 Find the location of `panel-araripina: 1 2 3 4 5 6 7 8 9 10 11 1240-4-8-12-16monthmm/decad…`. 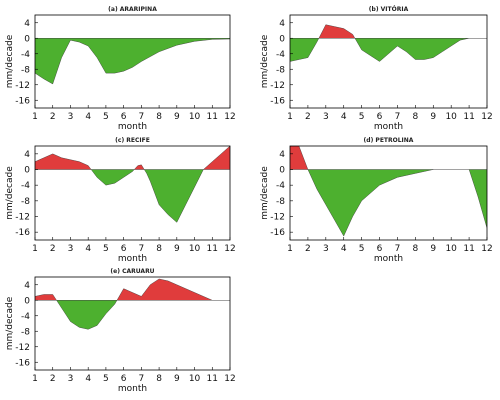

panel-araripina: 1 2 3 4 5 6 7 8 9 10 11 1240-4-8-12-16monthmm/decad… is located at coordinates (120, 69).